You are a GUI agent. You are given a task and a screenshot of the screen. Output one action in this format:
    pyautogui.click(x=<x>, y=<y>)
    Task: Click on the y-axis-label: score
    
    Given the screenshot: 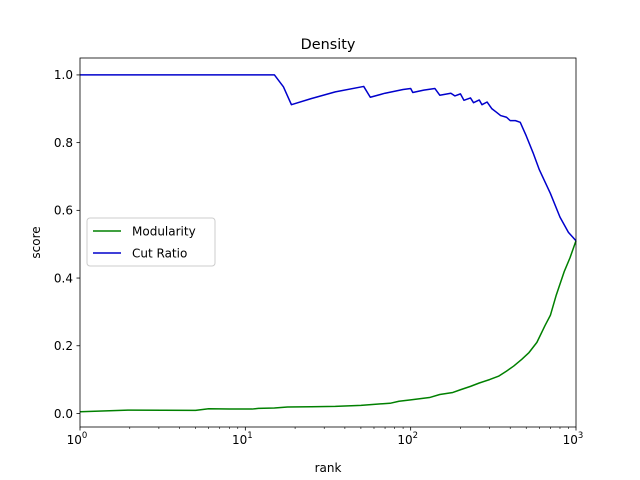 What is the action you would take?
    pyautogui.click(x=36, y=242)
    